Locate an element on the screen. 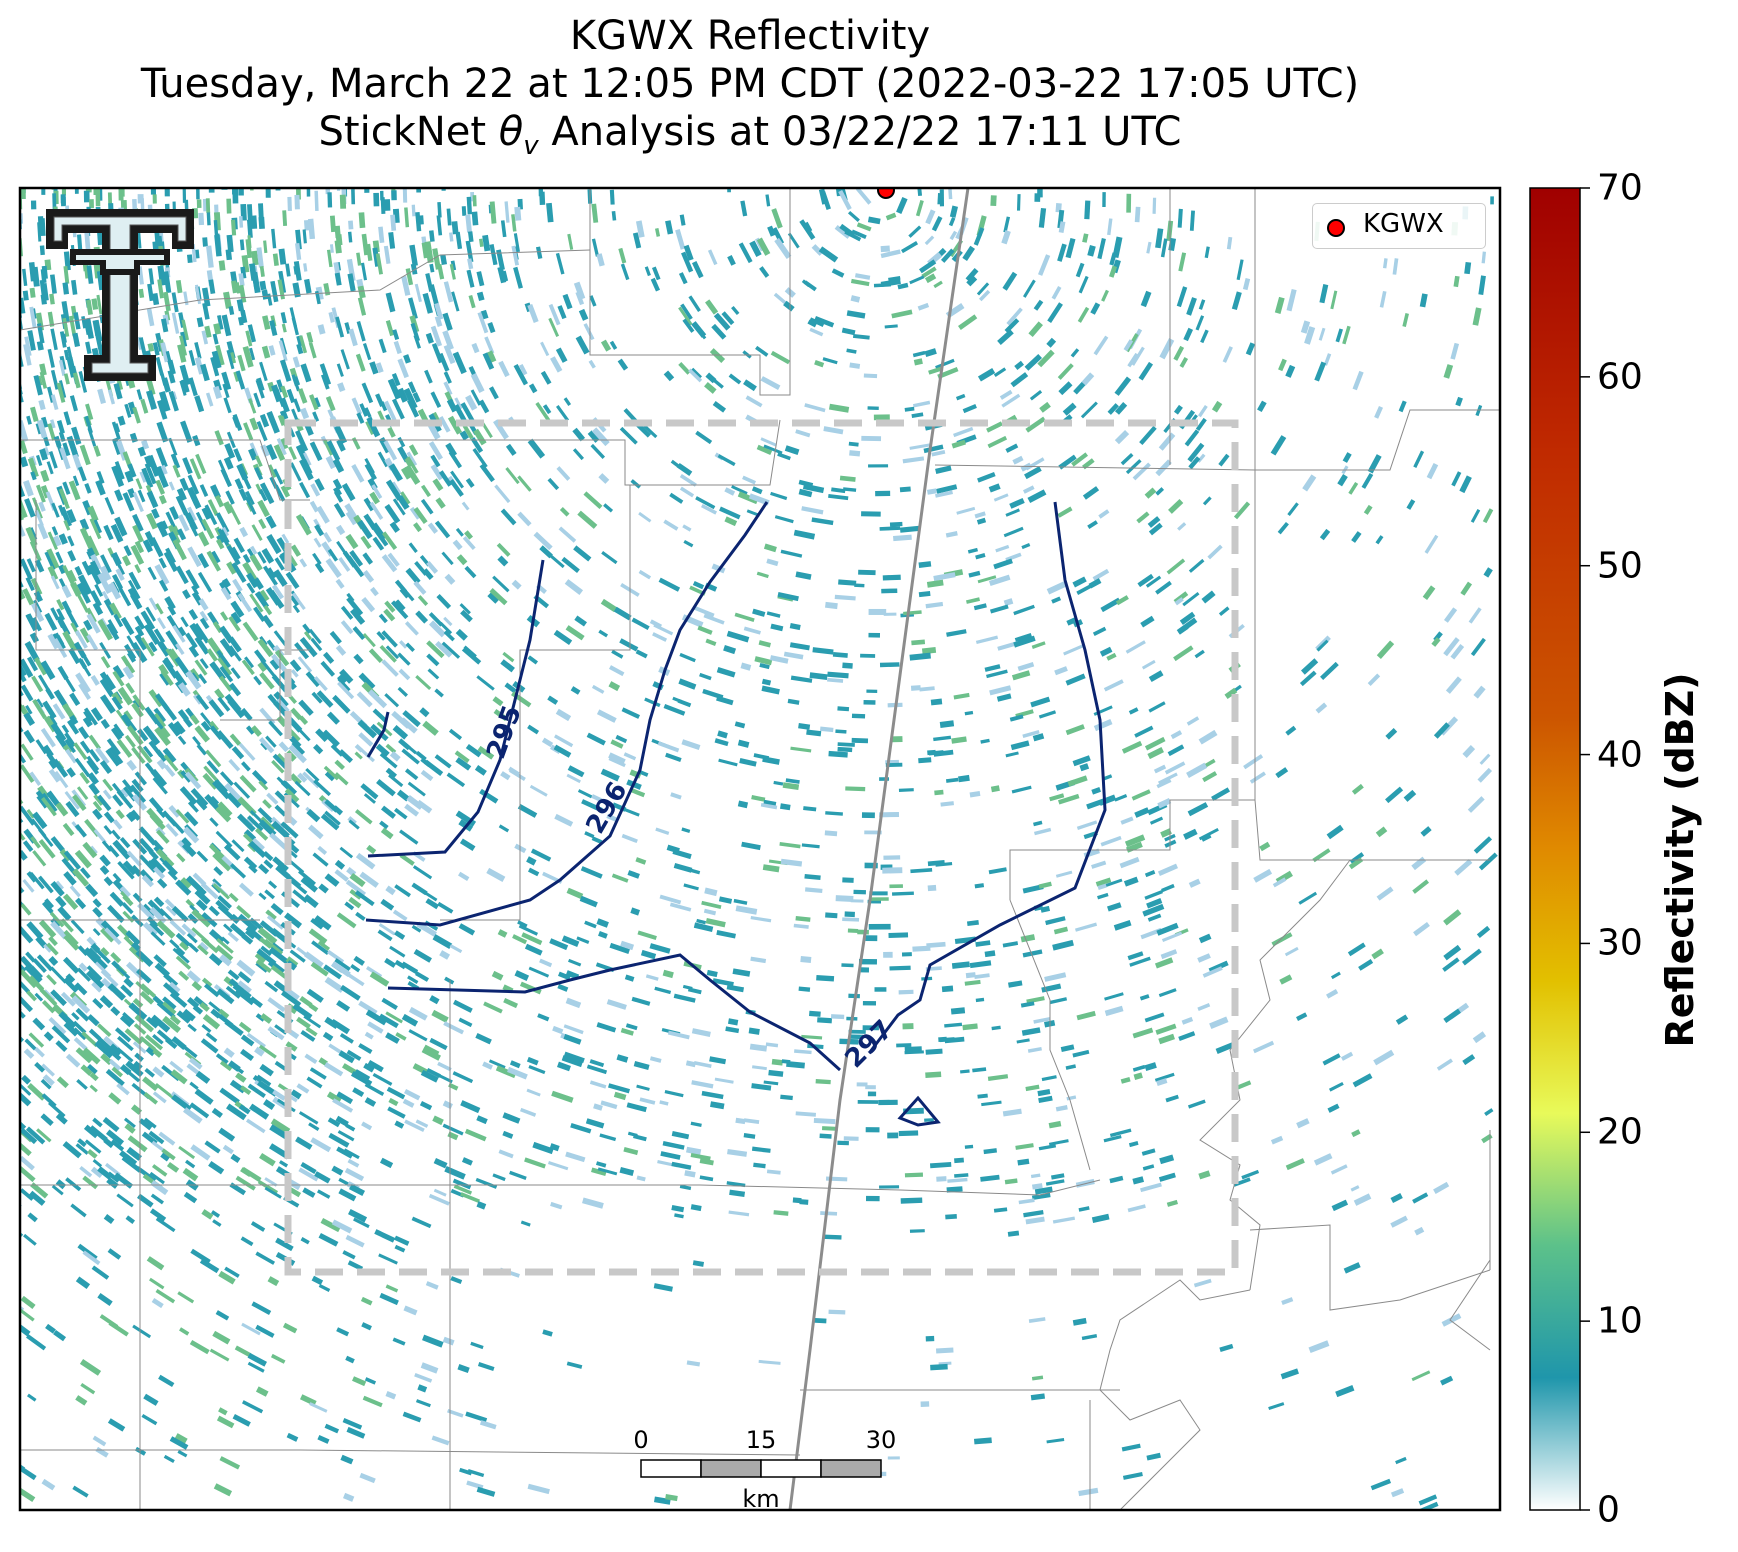 Image resolution: width=1738 pixels, height=1552 pixels. colorbar-label: Reflectivity (dBZ) is located at coordinates (1680, 860).